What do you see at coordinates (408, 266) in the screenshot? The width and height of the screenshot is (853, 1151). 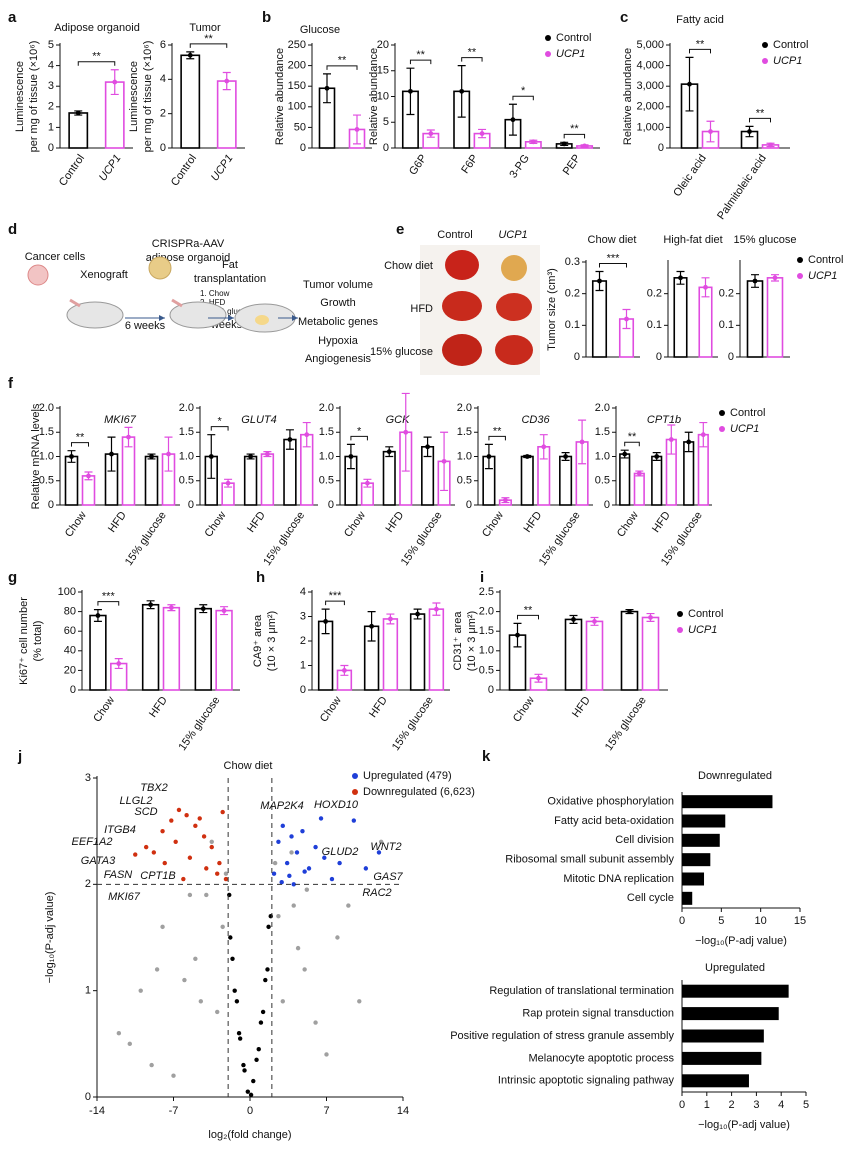 I see `photo-row: Chow diet` at bounding box center [408, 266].